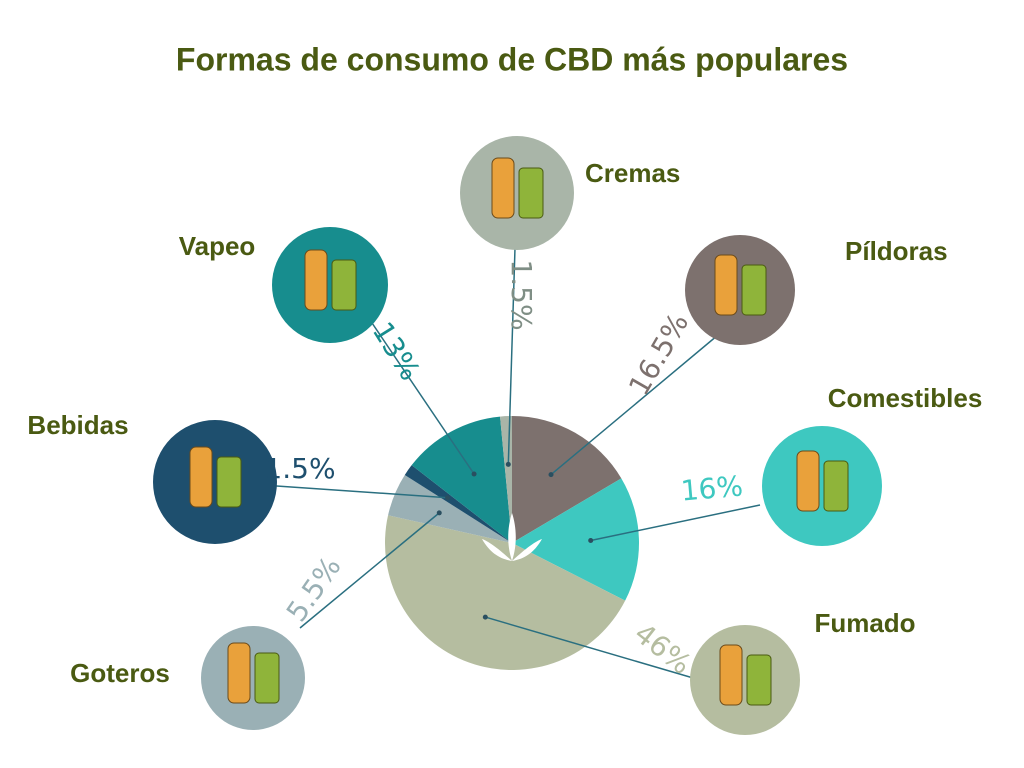 This screenshot has height=768, width=1024. Describe the element at coordinates (77, 425) in the screenshot. I see `category-label: Bebidas` at that location.